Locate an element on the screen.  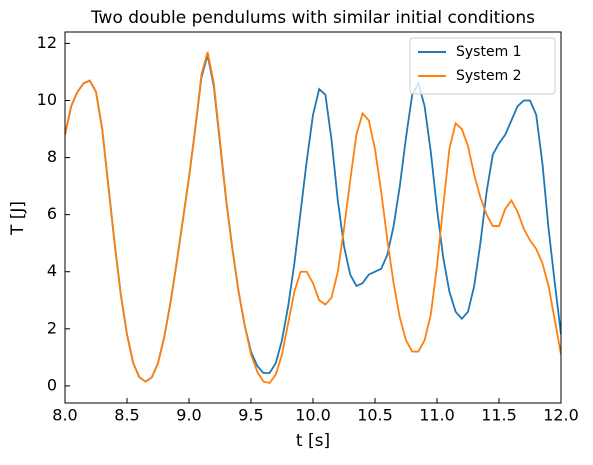
y-tick-label: 0 is located at coordinates (52, 384).